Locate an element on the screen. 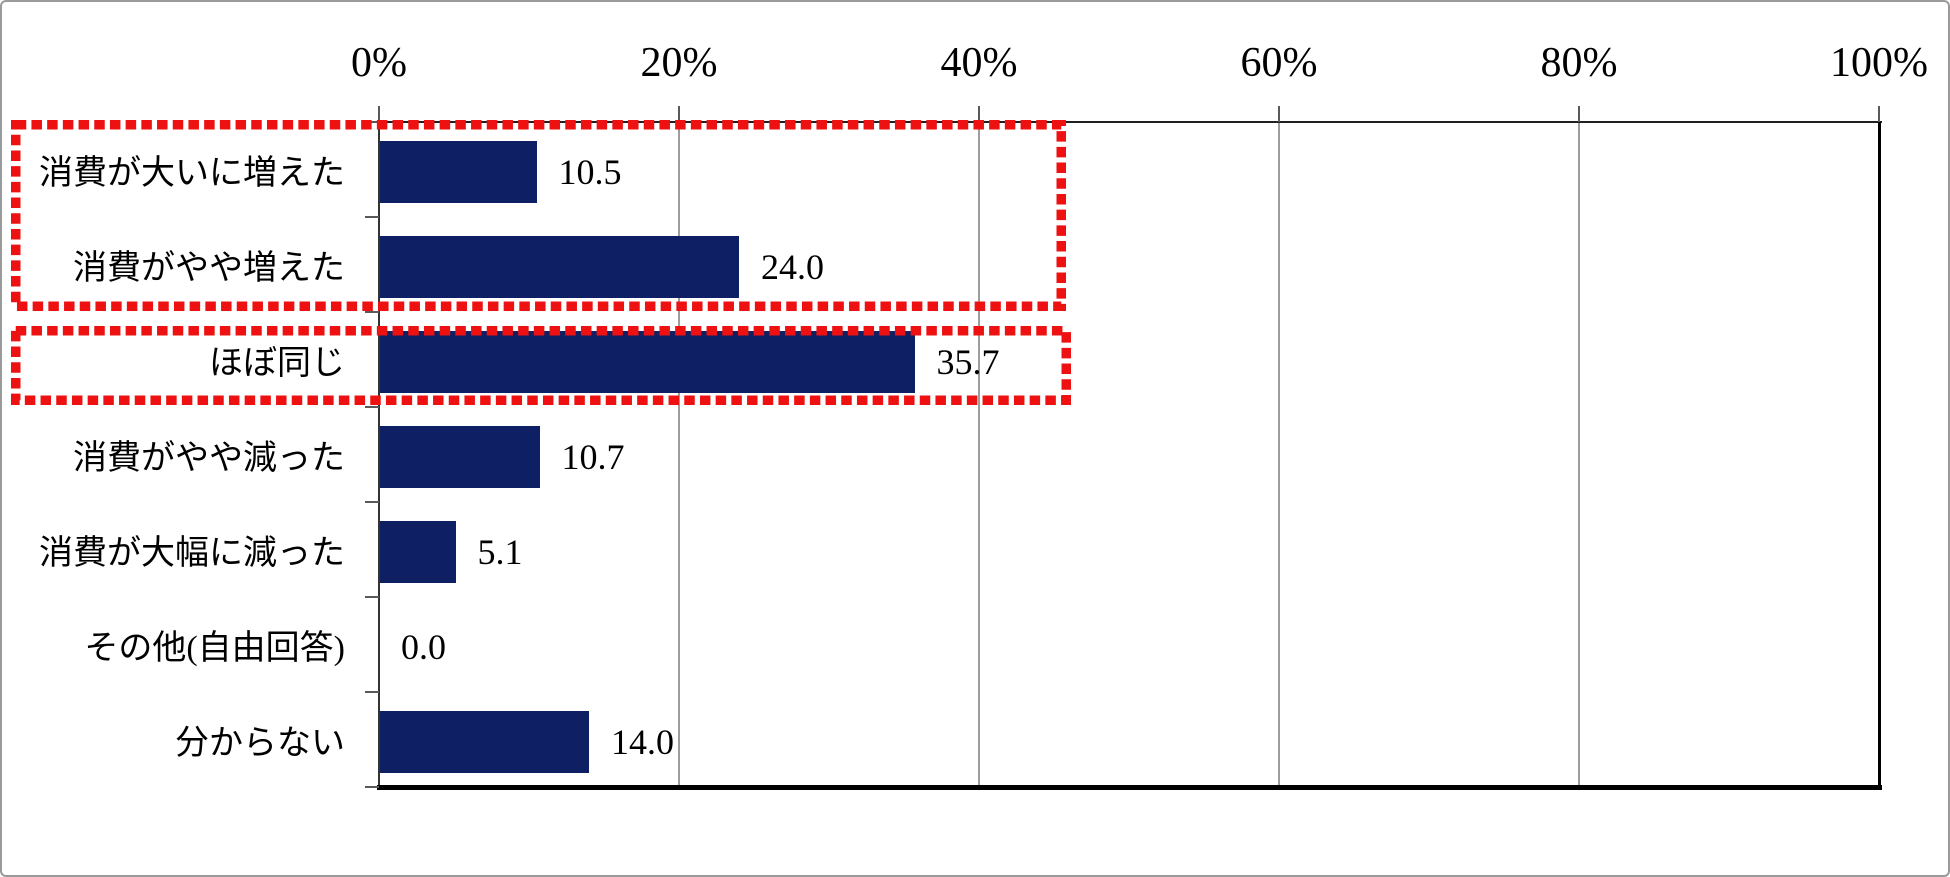 The height and width of the screenshot is (877, 1950). gridline-60% is located at coordinates (1279, 454).